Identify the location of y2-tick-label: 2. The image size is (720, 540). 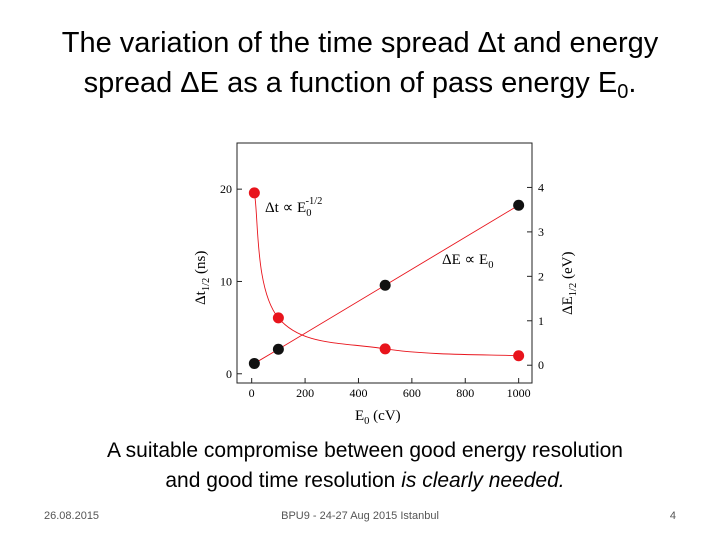
(541, 276).